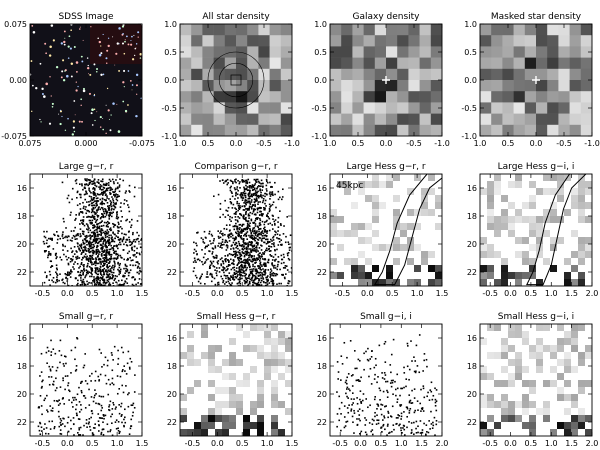  Describe the element at coordinates (417, 293) in the screenshot. I see `x-tick-label: 1.0` at that location.